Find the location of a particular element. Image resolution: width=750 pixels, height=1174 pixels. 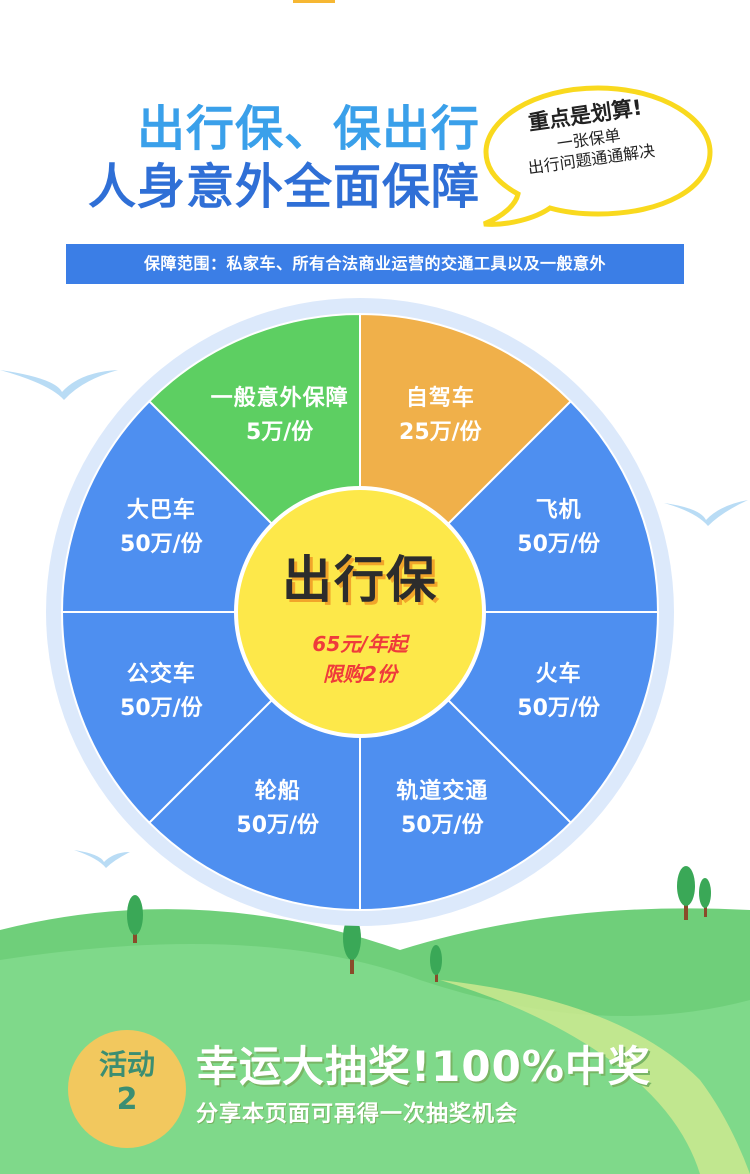

lottery-subtitle: 分享本页面可再得一次抽奖机会 is located at coordinates (357, 1114).